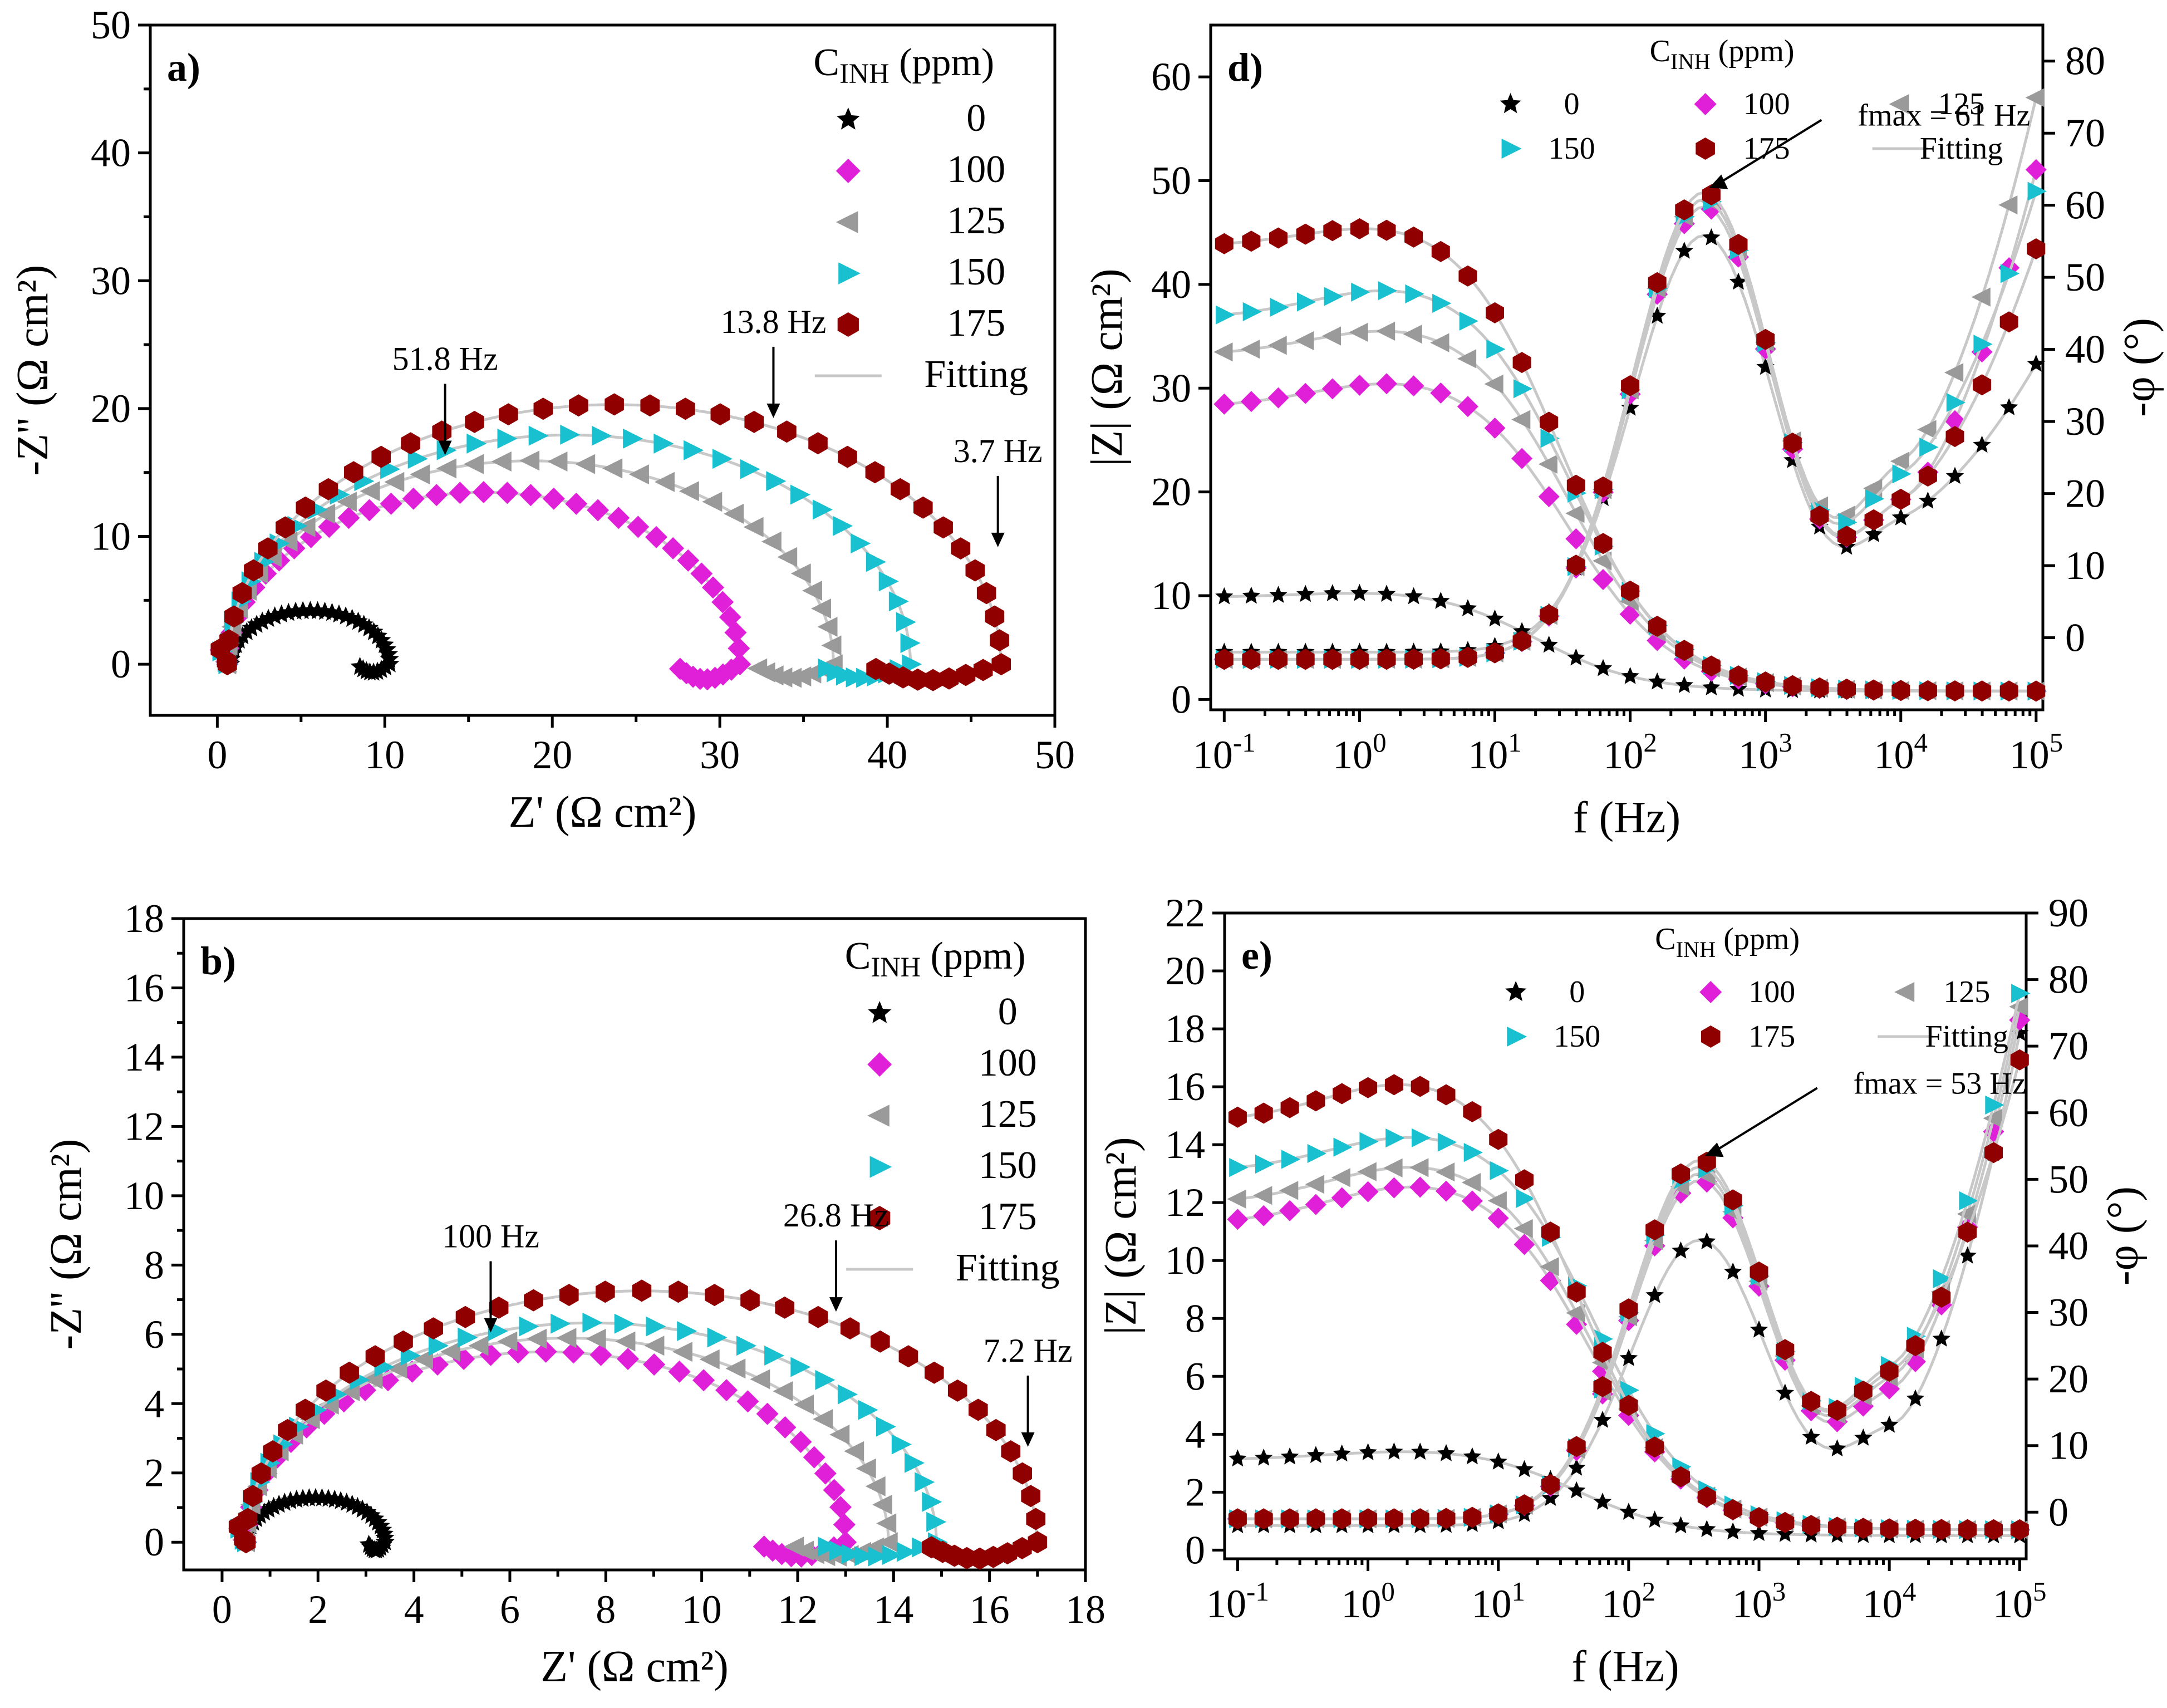  Describe the element at coordinates (2085, 133) in the screenshot. I see `y2-tick-label: 70` at that location.